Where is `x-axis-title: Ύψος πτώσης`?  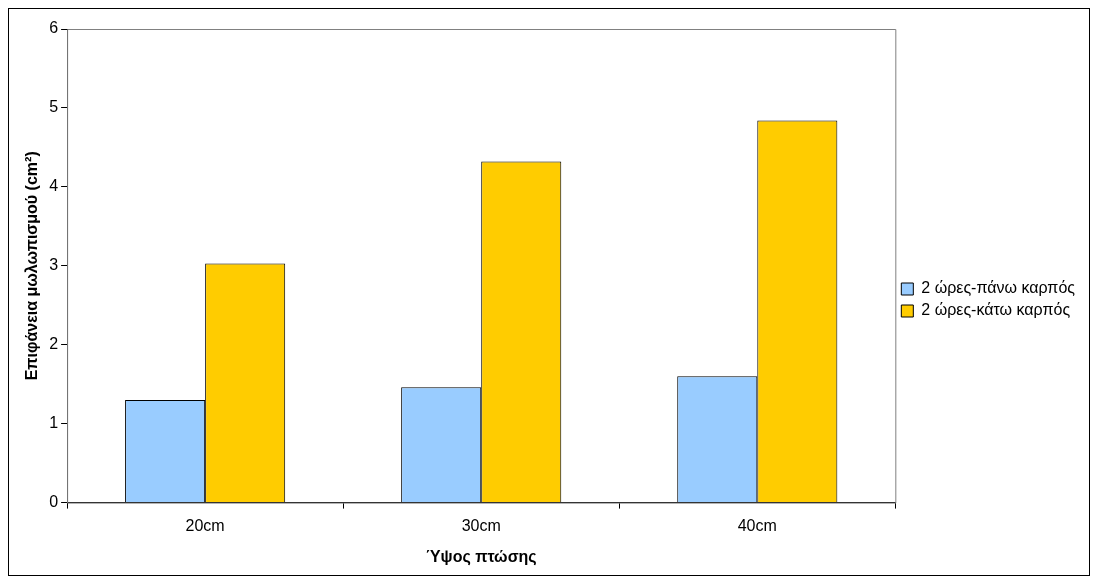 x-axis-title: Ύψος πτώσης is located at coordinates (481, 556).